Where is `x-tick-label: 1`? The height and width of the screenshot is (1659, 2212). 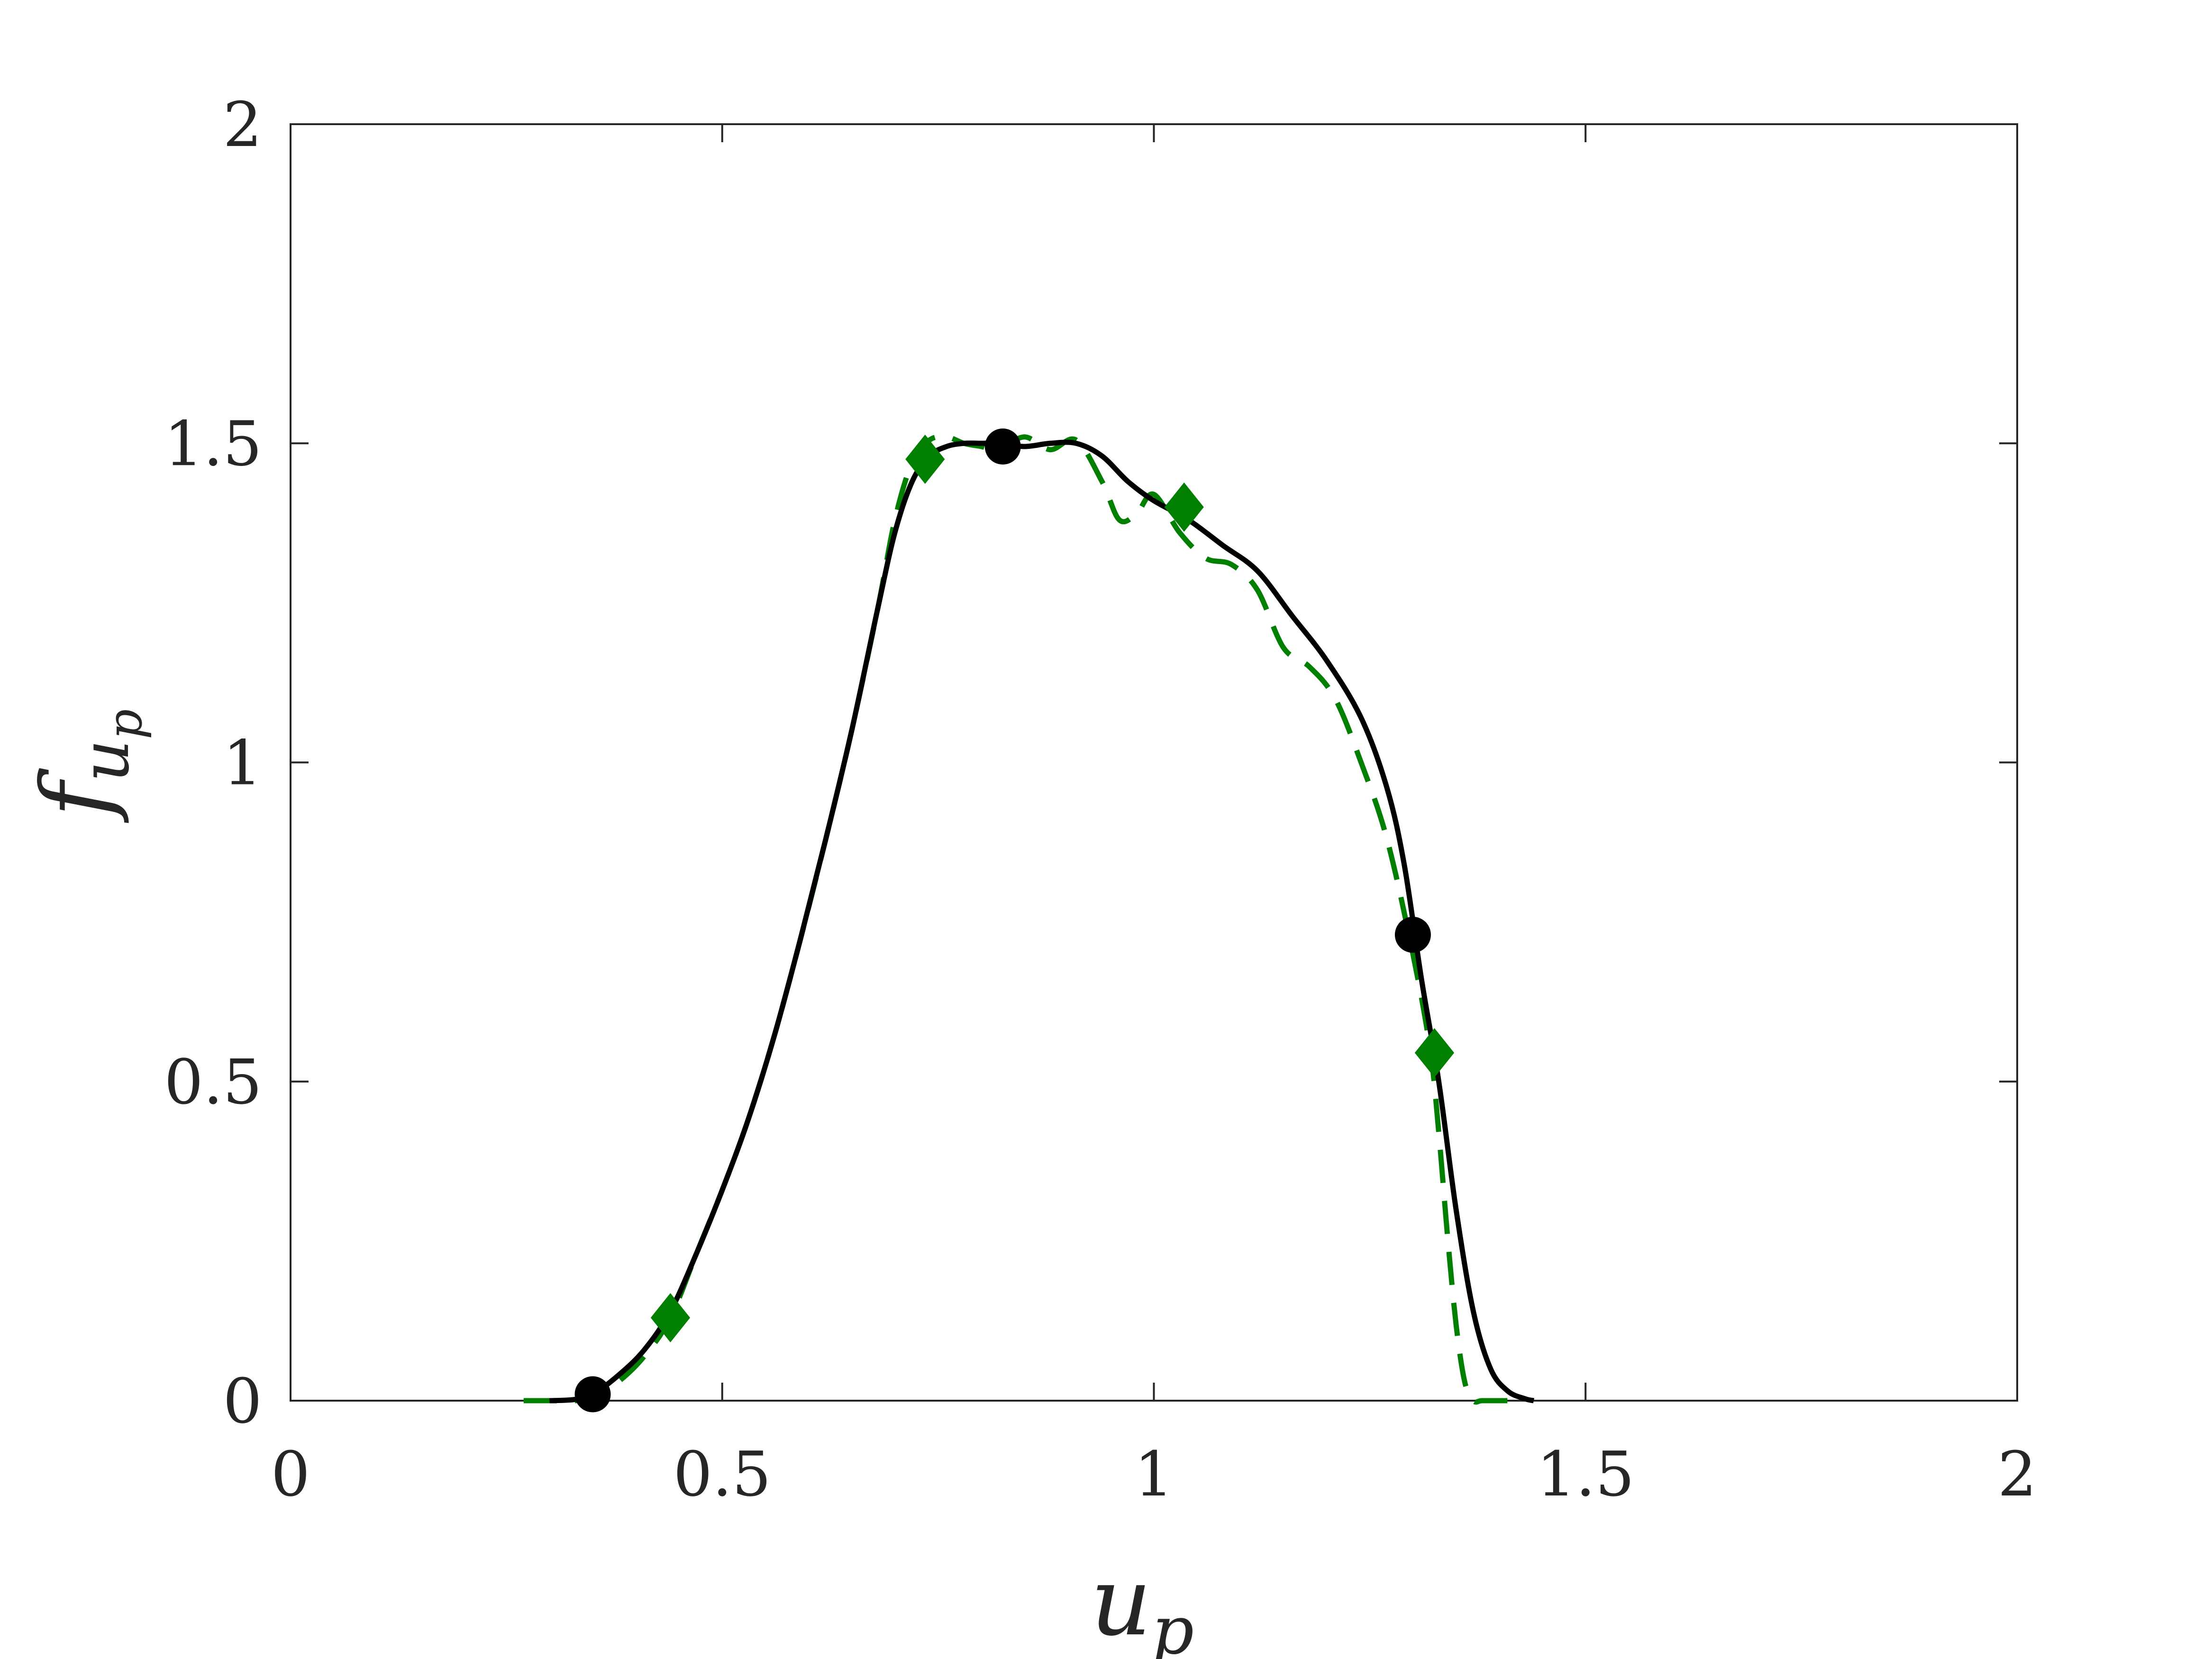 x-tick-label: 1 is located at coordinates (1154, 1474).